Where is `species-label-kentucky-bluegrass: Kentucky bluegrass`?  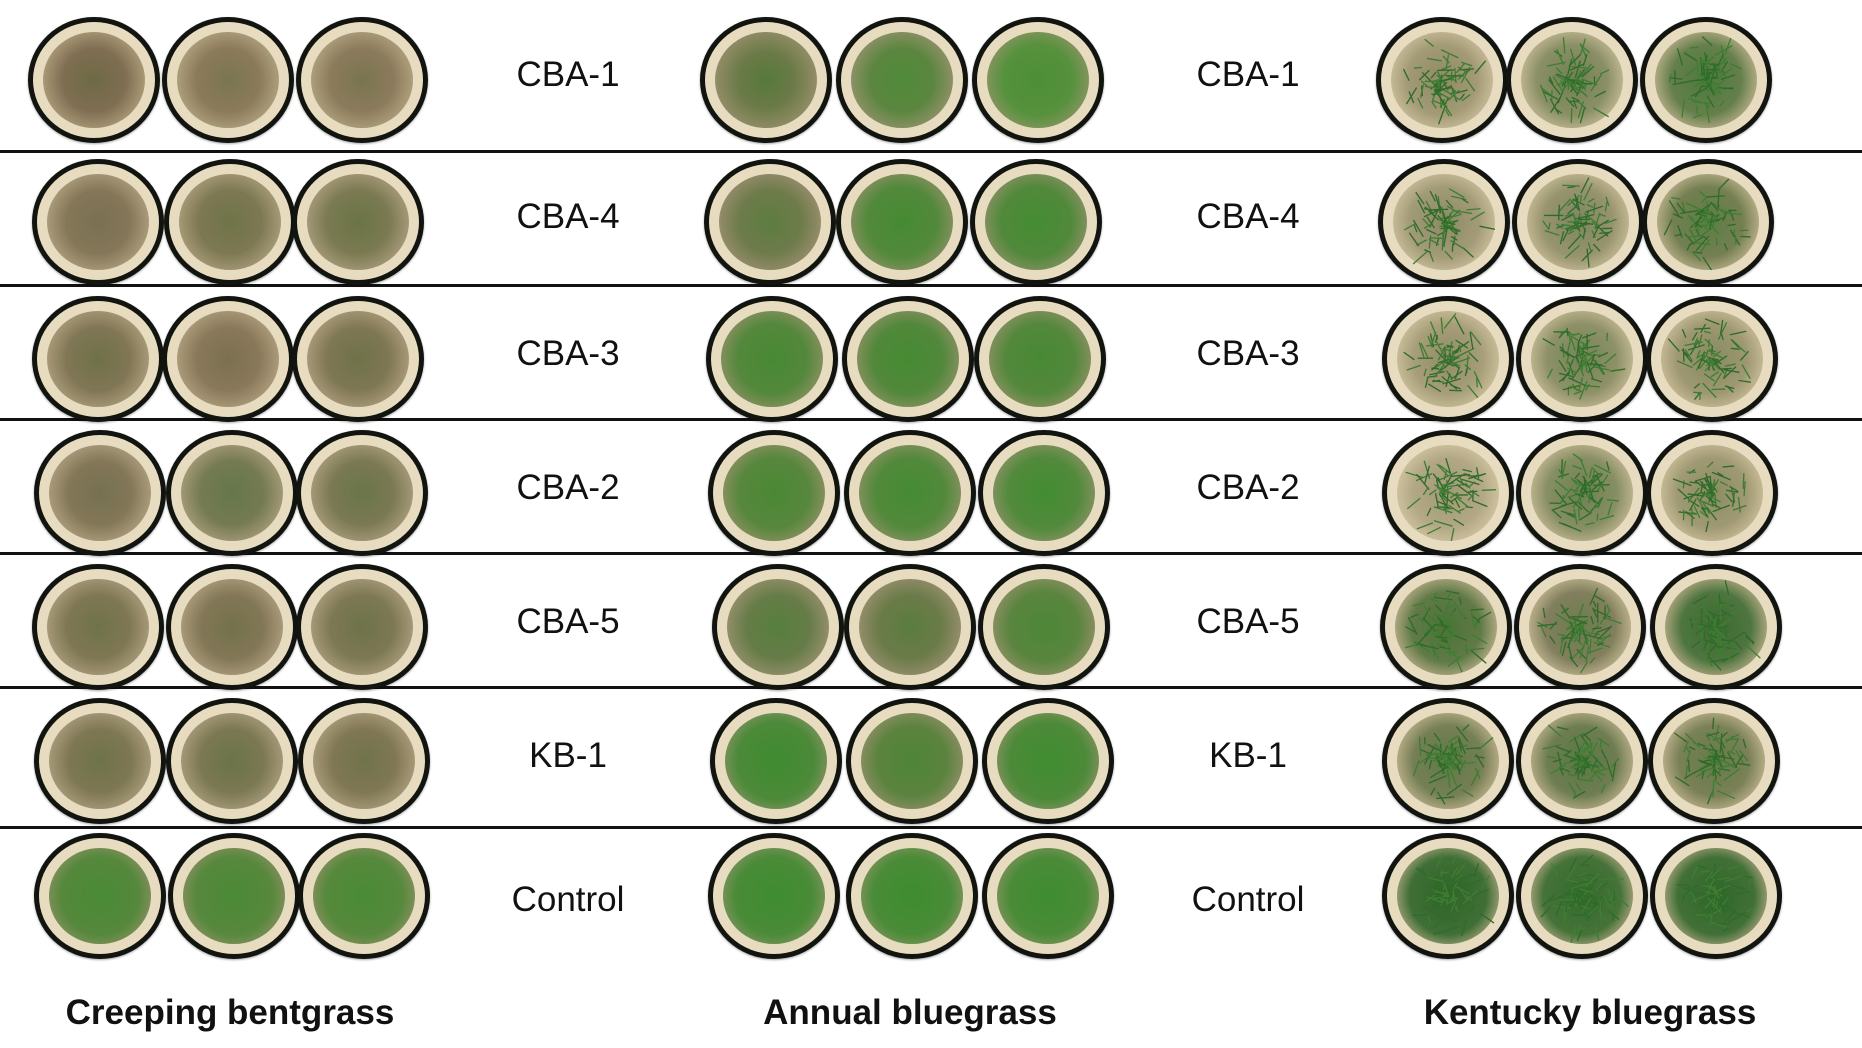 species-label-kentucky-bluegrass: Kentucky bluegrass is located at coordinates (1590, 1012).